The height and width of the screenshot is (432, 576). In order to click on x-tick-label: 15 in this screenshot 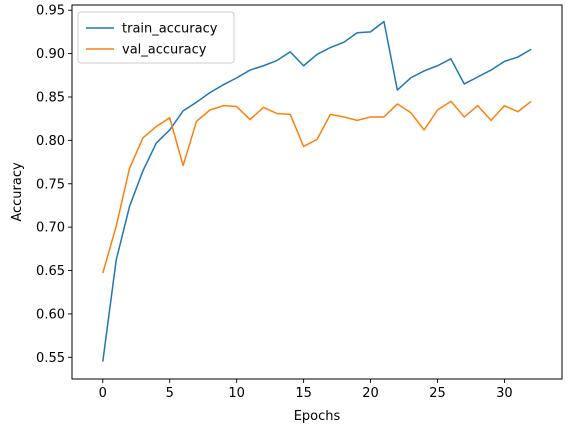, I will do `click(303, 393)`.